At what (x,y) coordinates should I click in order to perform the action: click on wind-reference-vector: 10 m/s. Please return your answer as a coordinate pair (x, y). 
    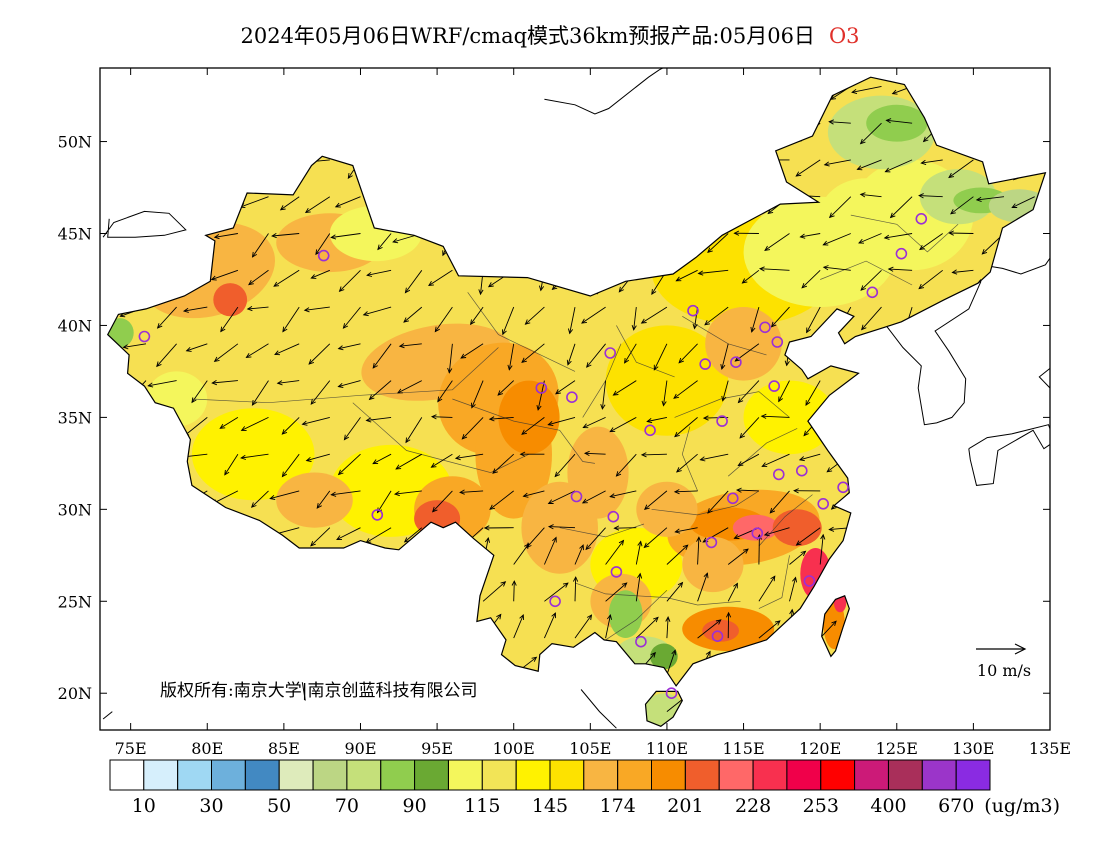
    Looking at the image, I should click on (1003, 661).